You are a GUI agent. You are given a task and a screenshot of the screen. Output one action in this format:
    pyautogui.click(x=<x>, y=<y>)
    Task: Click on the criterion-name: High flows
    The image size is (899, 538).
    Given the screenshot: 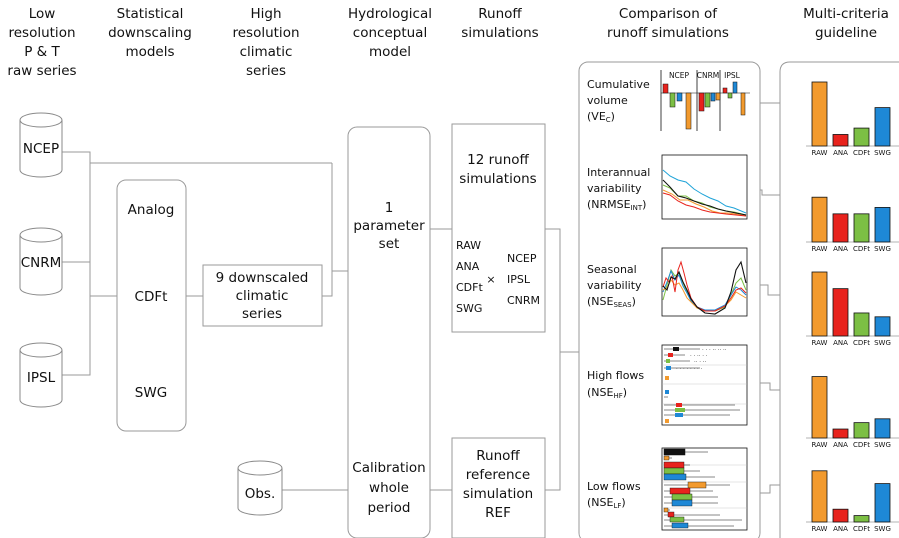 What is the action you would take?
    pyautogui.click(x=615, y=375)
    